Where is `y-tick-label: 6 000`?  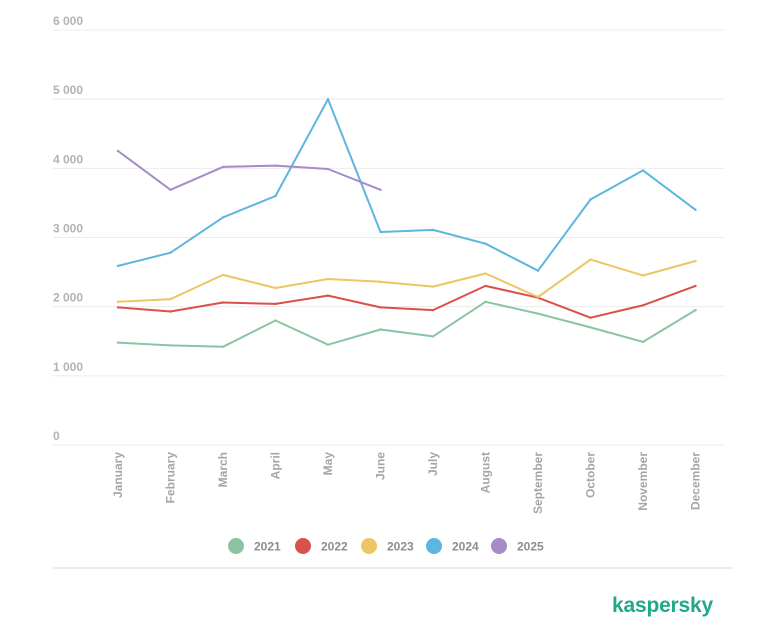 y-tick-label: 6 000 is located at coordinates (68, 21).